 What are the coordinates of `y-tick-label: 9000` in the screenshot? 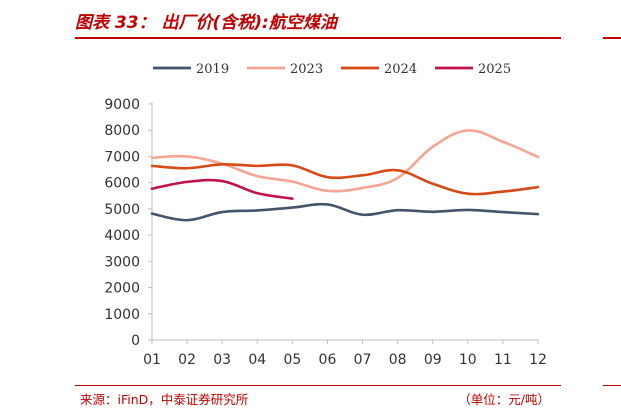 It's located at (122, 105).